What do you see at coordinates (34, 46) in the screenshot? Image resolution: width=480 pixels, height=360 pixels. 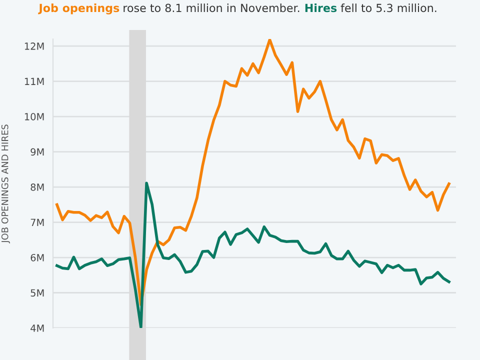 I see `y-tick-label: 12M` at bounding box center [34, 46].